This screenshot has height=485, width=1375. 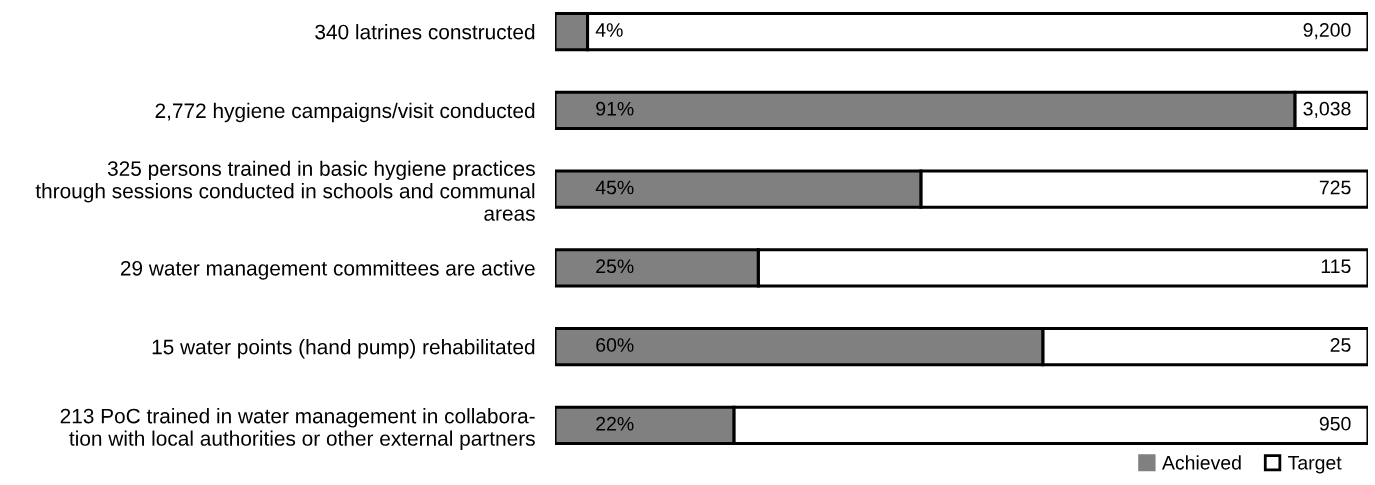 What do you see at coordinates (297, 429) in the screenshot?
I see `y-tick-label: 213 PoC trained in water management in collabora- tion with local authorities or other external partners` at bounding box center [297, 429].